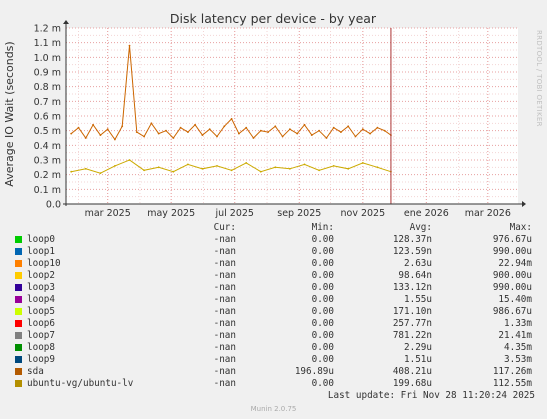 Image resolution: width=547 pixels, height=419 pixels. Describe the element at coordinates (47, 29) in the screenshot. I see `y-tick-label: 1.2 m` at that location.